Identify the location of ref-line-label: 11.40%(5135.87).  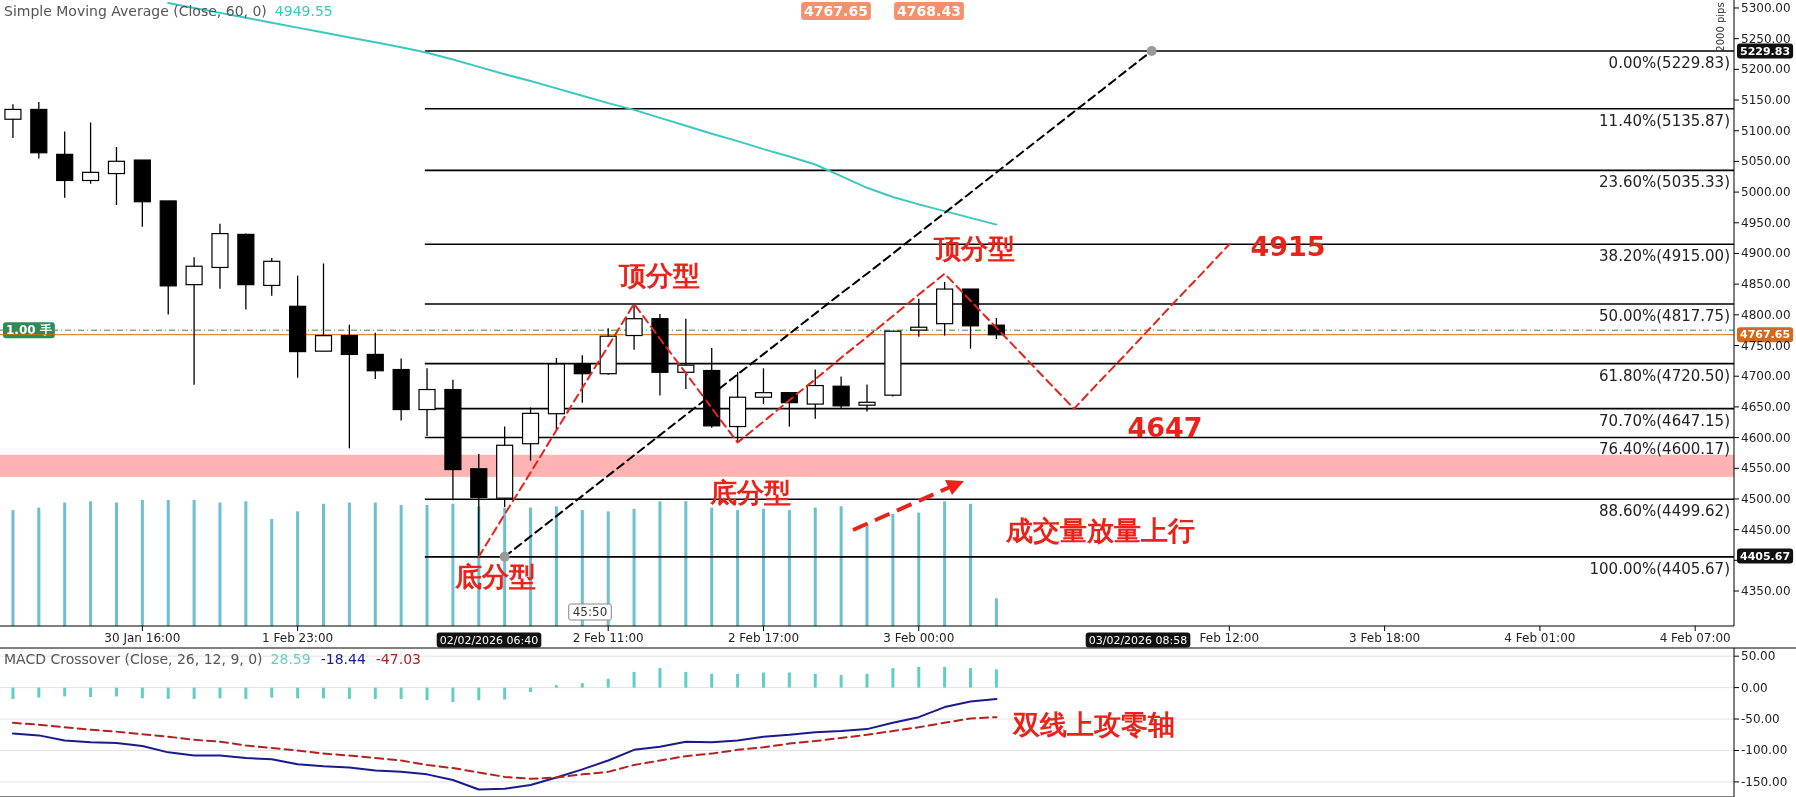
(1664, 120).